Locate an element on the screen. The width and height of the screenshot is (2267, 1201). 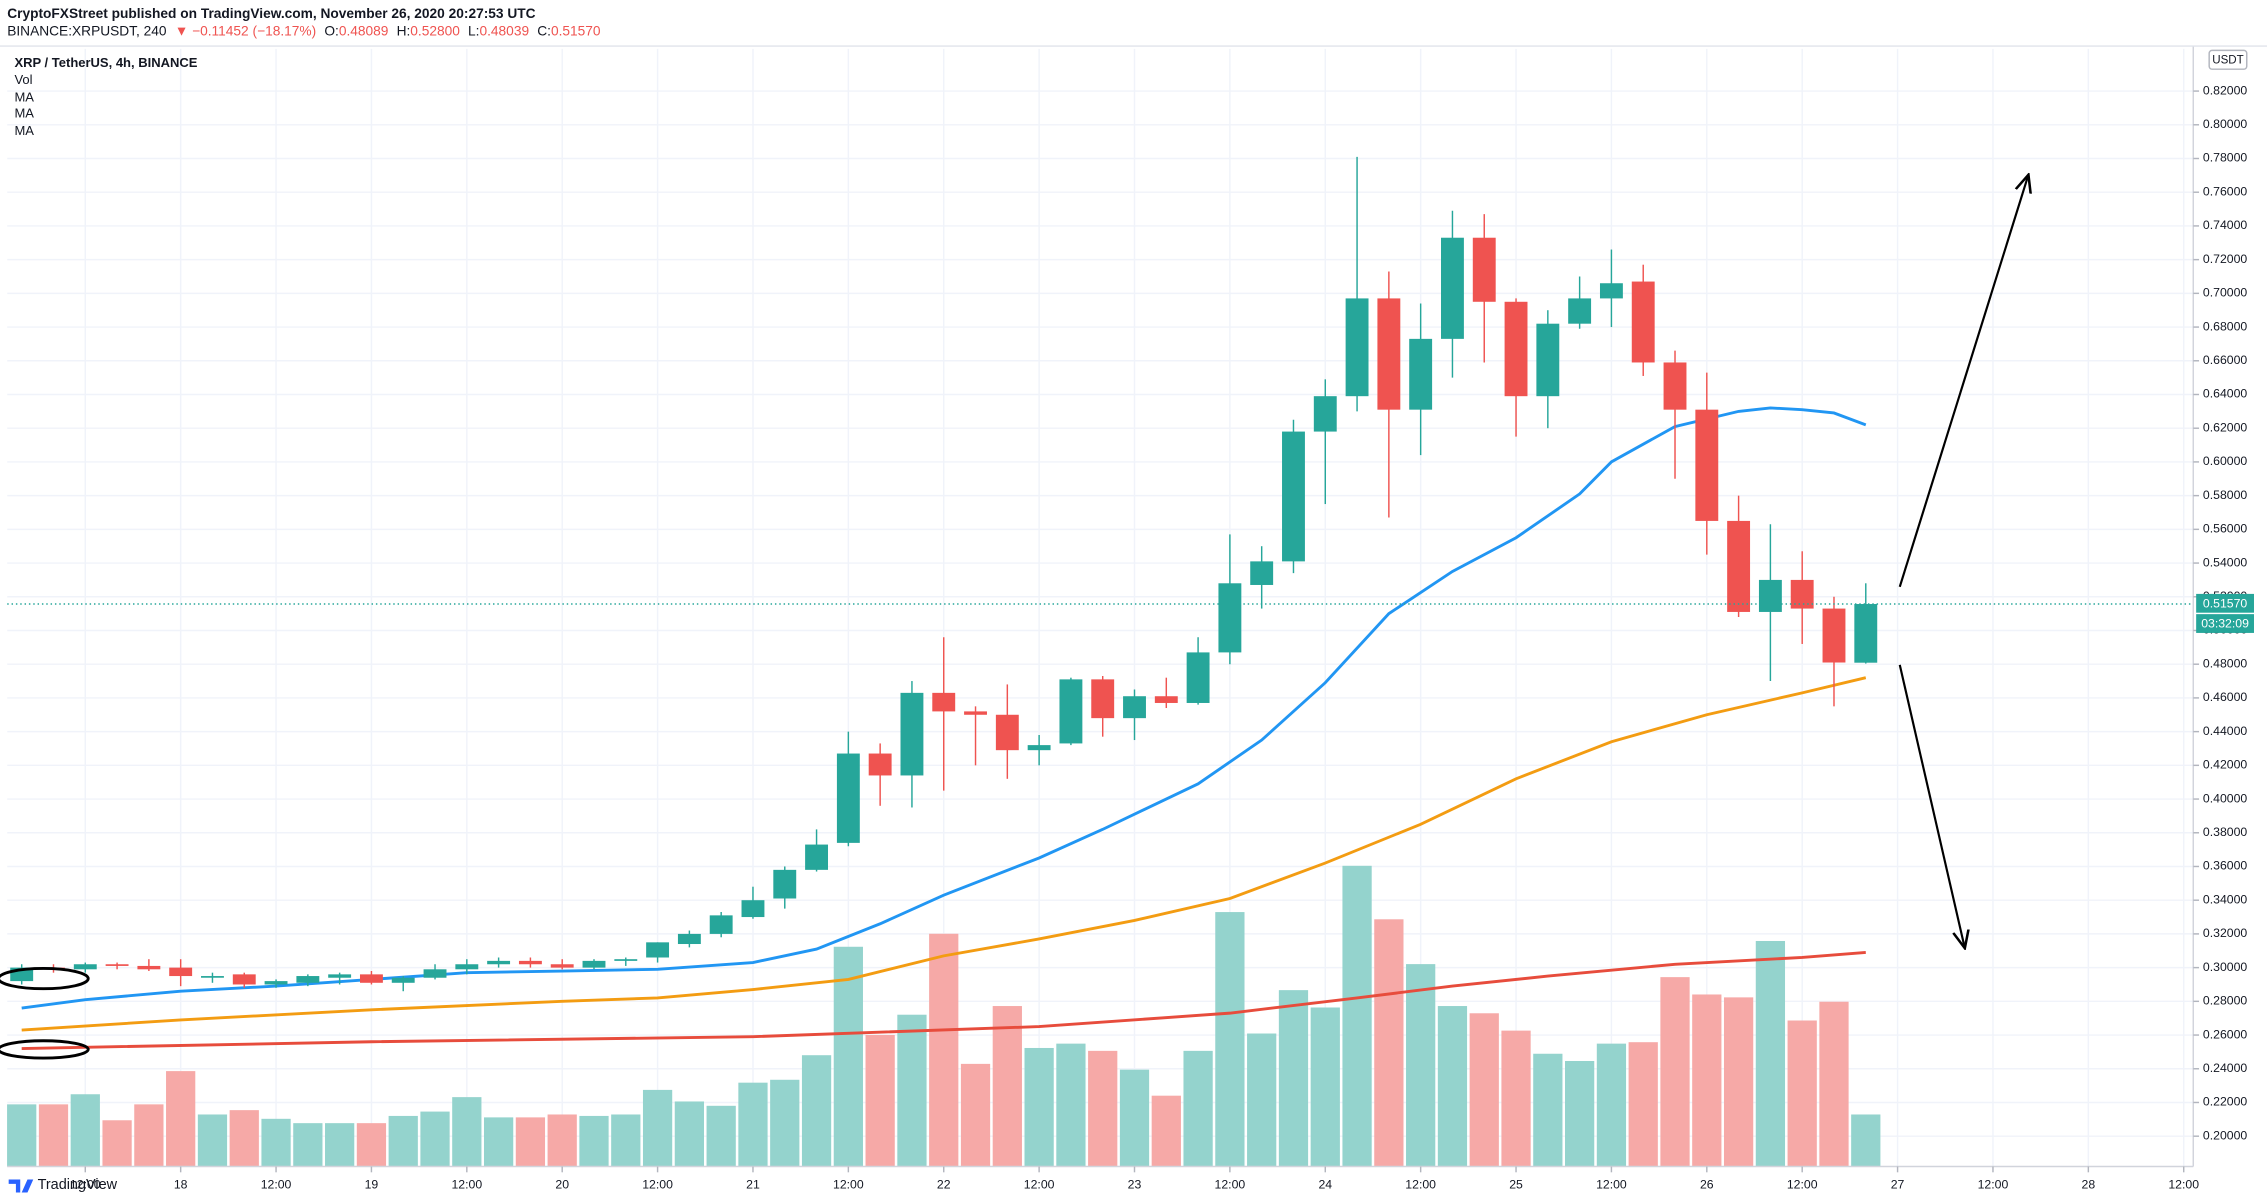
x-tick-label: 18 is located at coordinates (181, 1185).